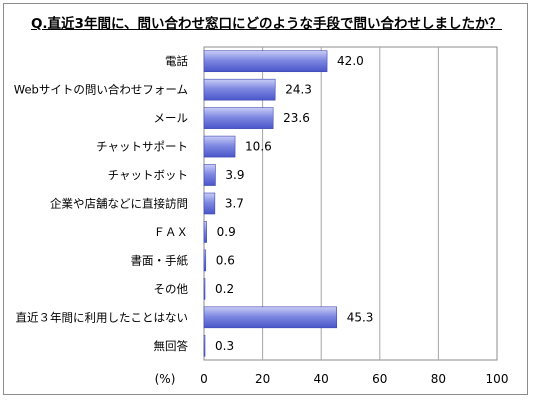 This screenshot has height=400, width=533. Describe the element at coordinates (296, 118) in the screenshot. I see `value-label-2: 23.6` at that location.